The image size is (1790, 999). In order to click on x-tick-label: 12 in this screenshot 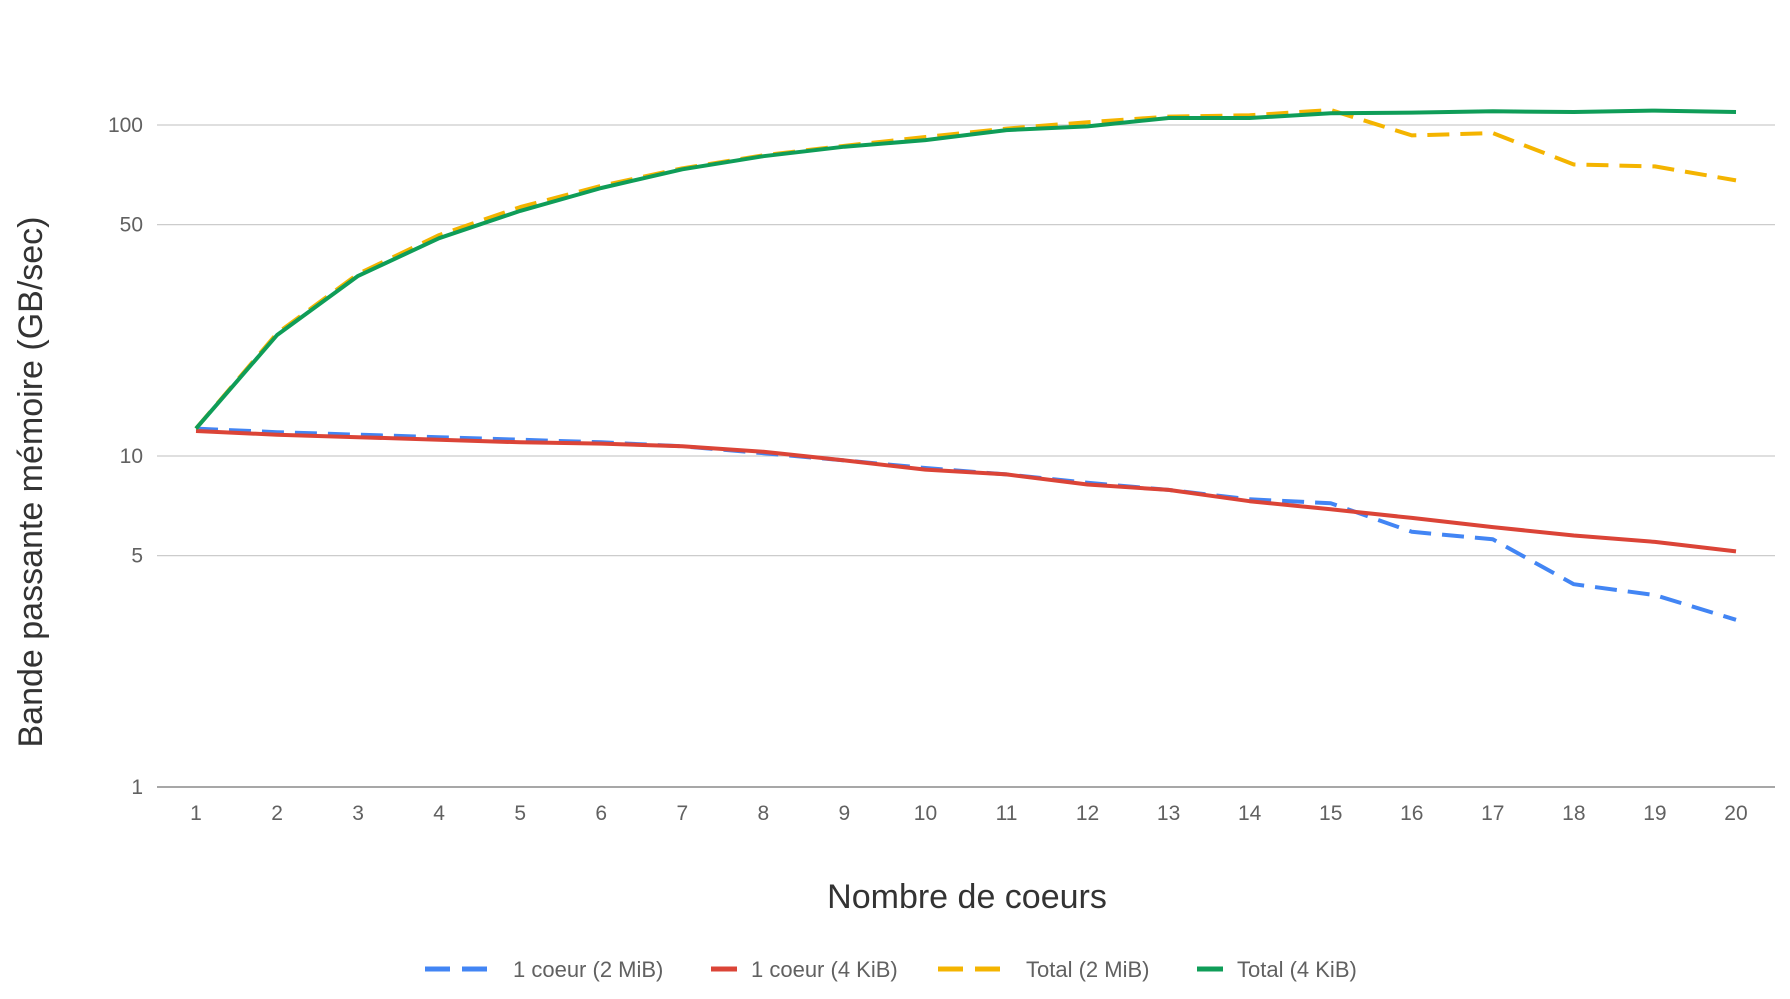, I will do `click(1087, 813)`.